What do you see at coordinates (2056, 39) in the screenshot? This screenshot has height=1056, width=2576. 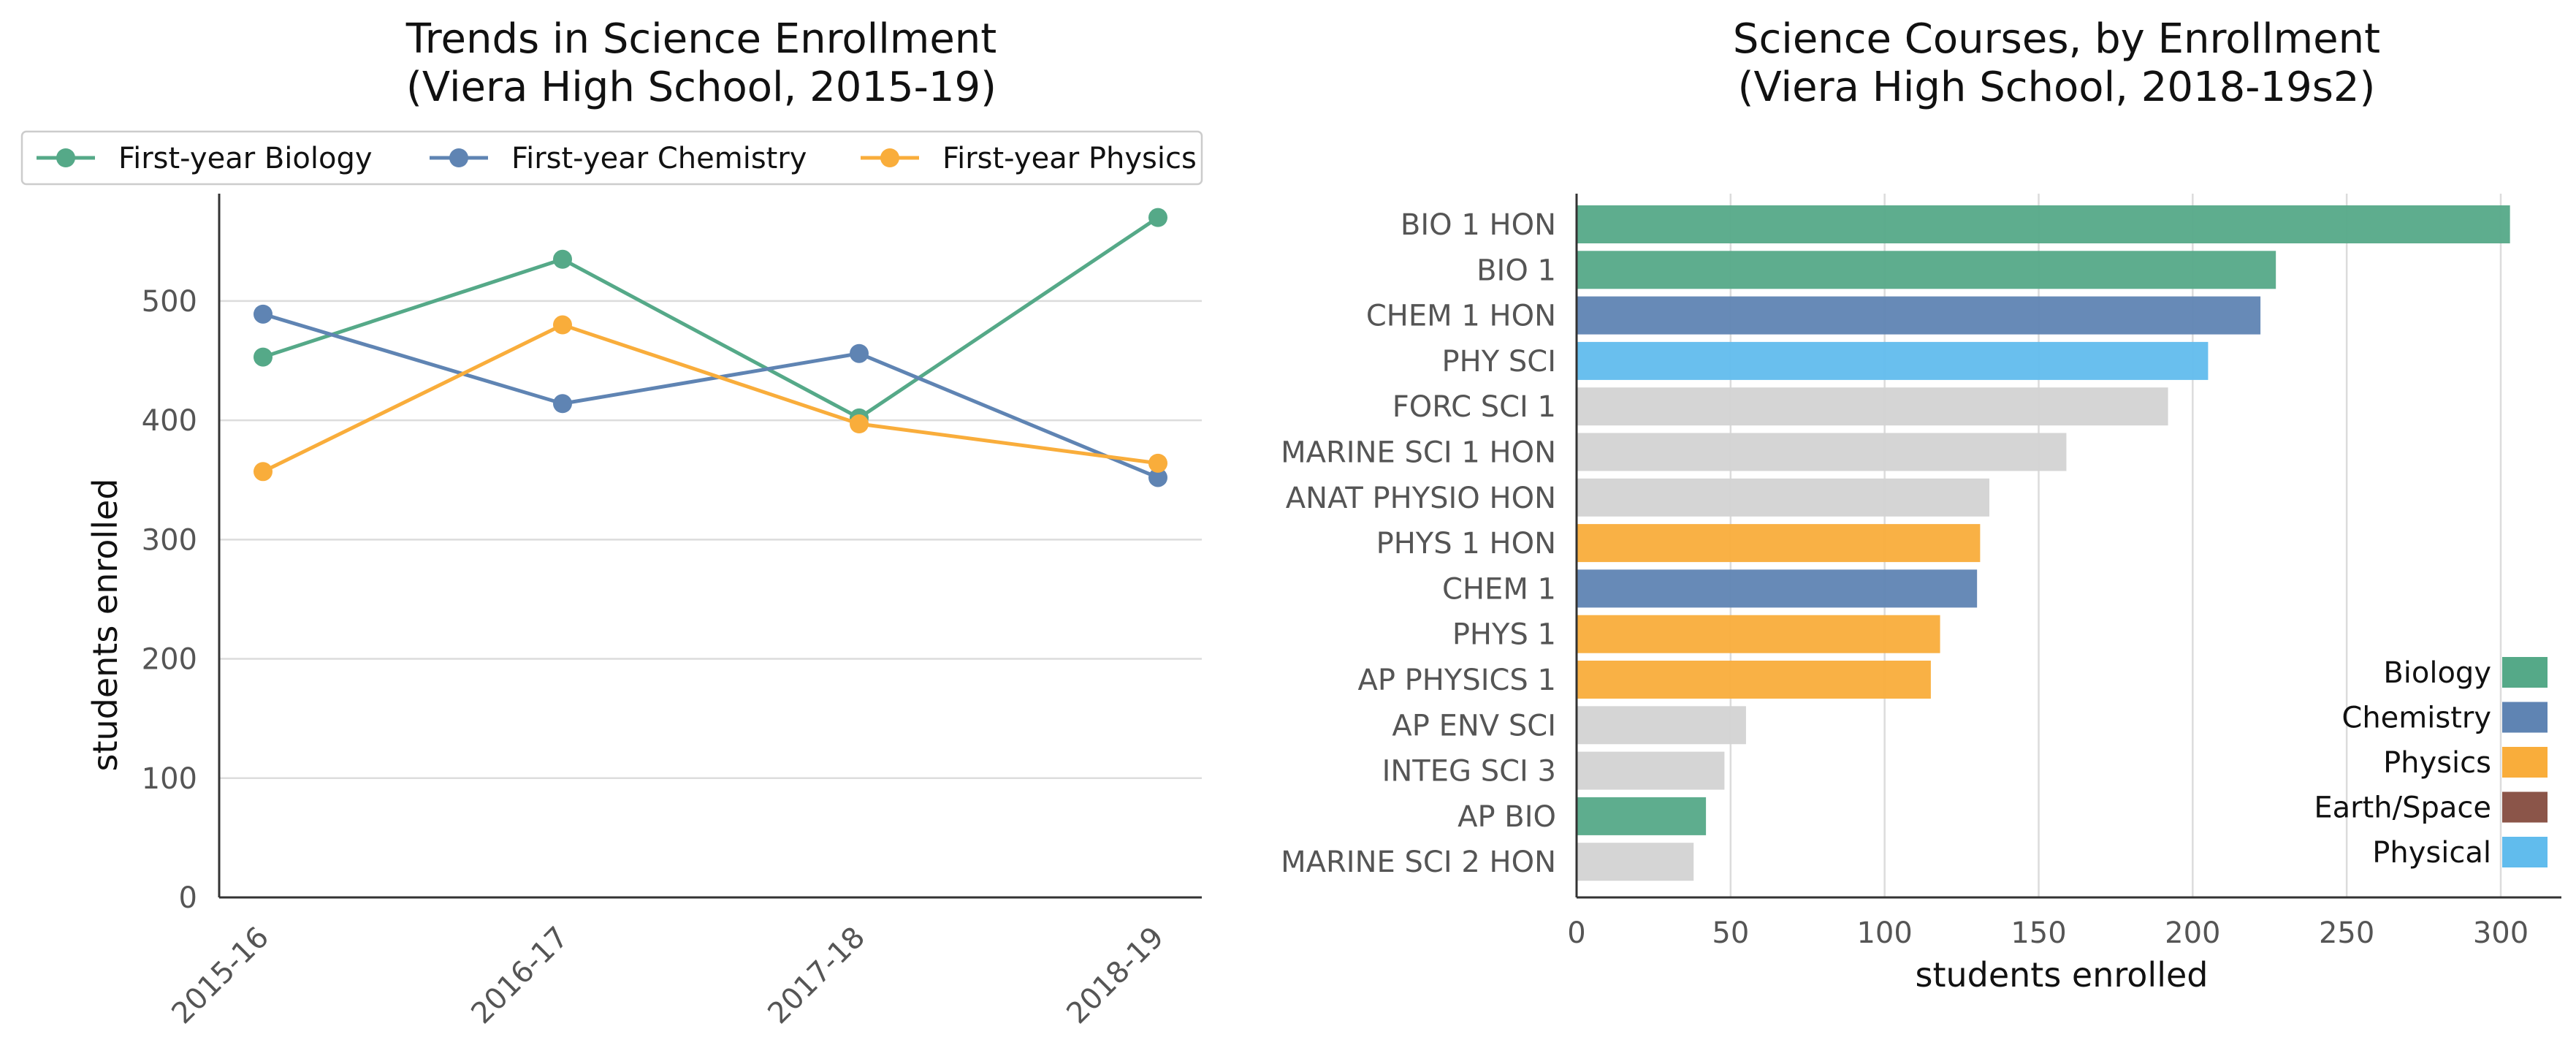 I see `bar-chart-title-line1: Science Courses, by Enrollment` at bounding box center [2056, 39].